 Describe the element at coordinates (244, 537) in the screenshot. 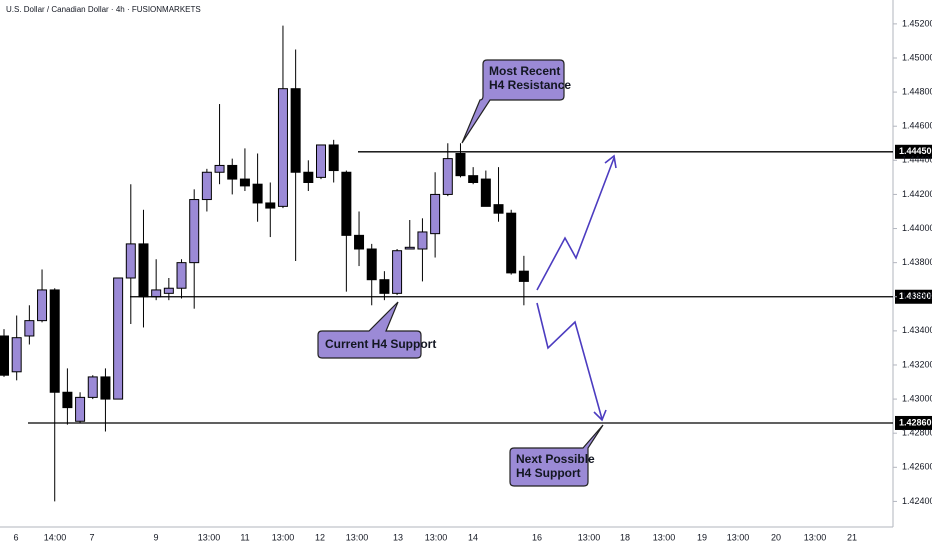

I see `x-tick-label: 11` at that location.